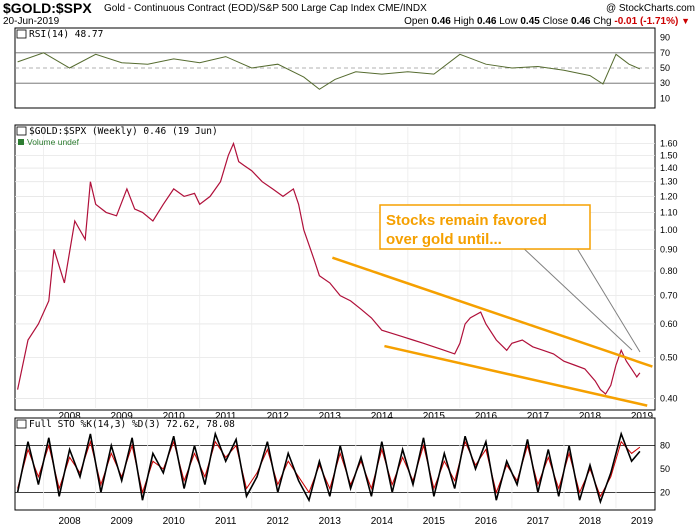 The height and width of the screenshot is (530, 700). What do you see at coordinates (516, 375) in the screenshot?
I see `lower-trend-line` at bounding box center [516, 375].